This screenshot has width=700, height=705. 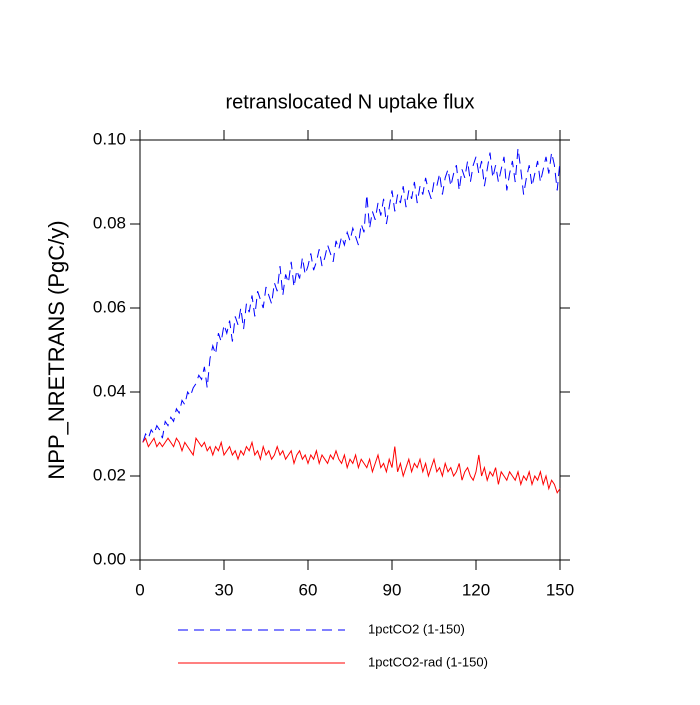 What do you see at coordinates (428, 661) in the screenshot?
I see `legend-label: 1pctCO2-rad (1-150)` at bounding box center [428, 661].